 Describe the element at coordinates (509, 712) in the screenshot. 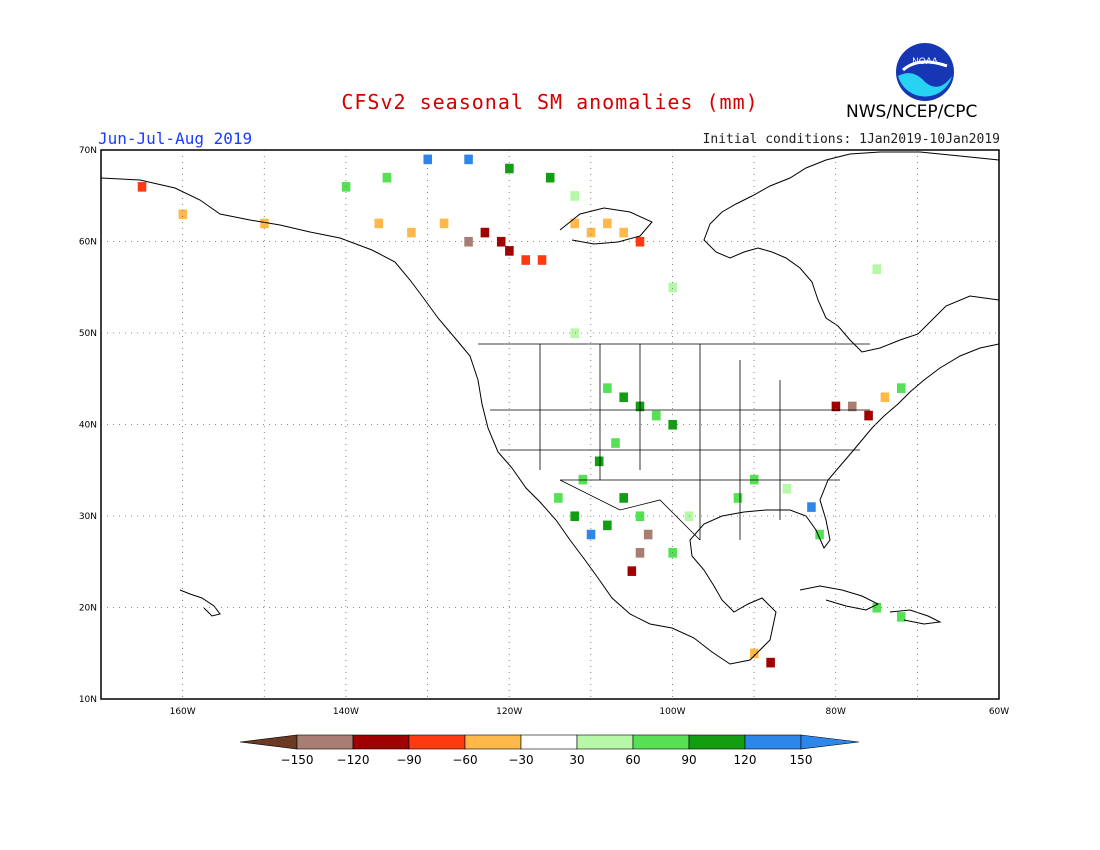

I see `lon-tick-label: 120W` at that location.